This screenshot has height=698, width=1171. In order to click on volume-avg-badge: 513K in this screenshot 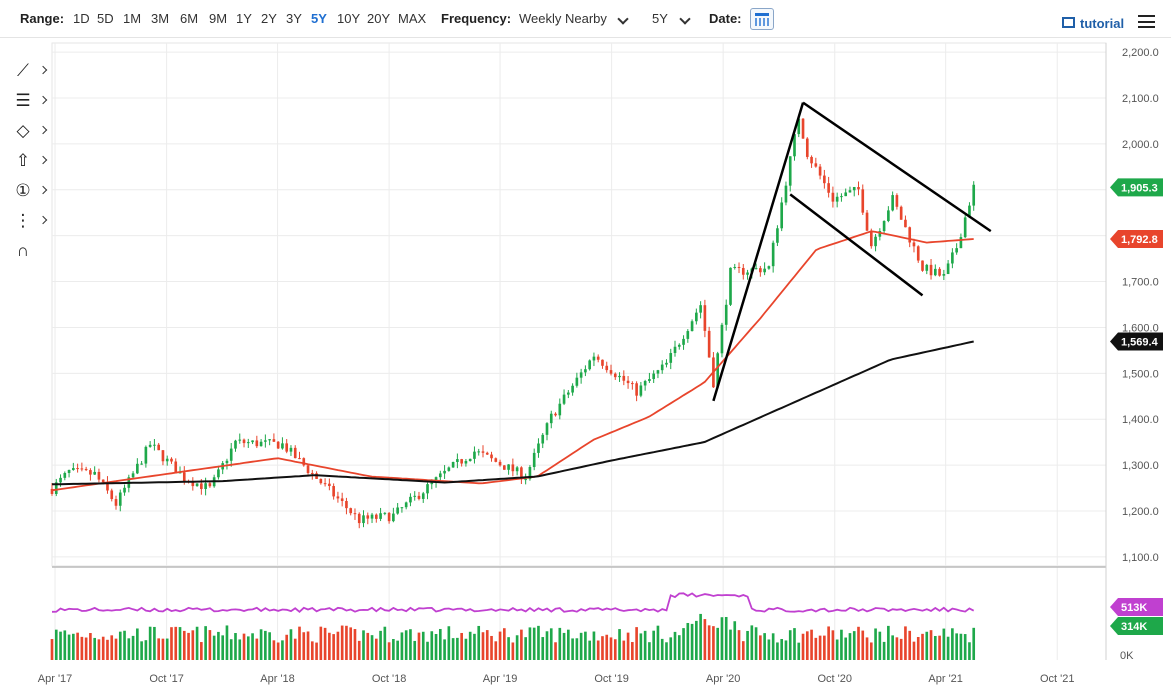, I will do `click(1134, 608)`.